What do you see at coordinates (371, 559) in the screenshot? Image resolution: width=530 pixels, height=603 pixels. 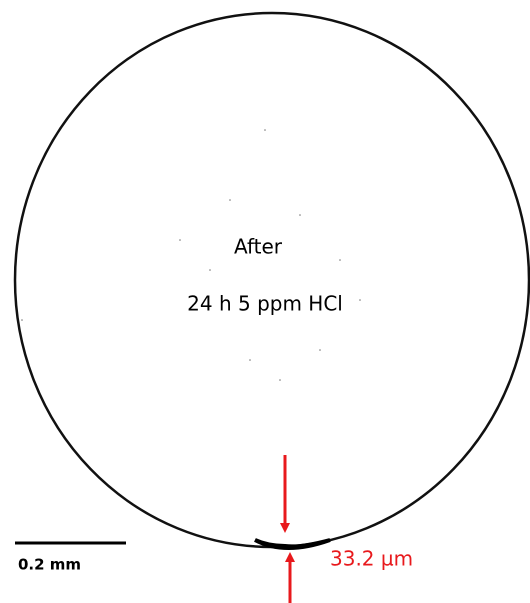 I see `thickness-label: 33.2 µm` at bounding box center [371, 559].